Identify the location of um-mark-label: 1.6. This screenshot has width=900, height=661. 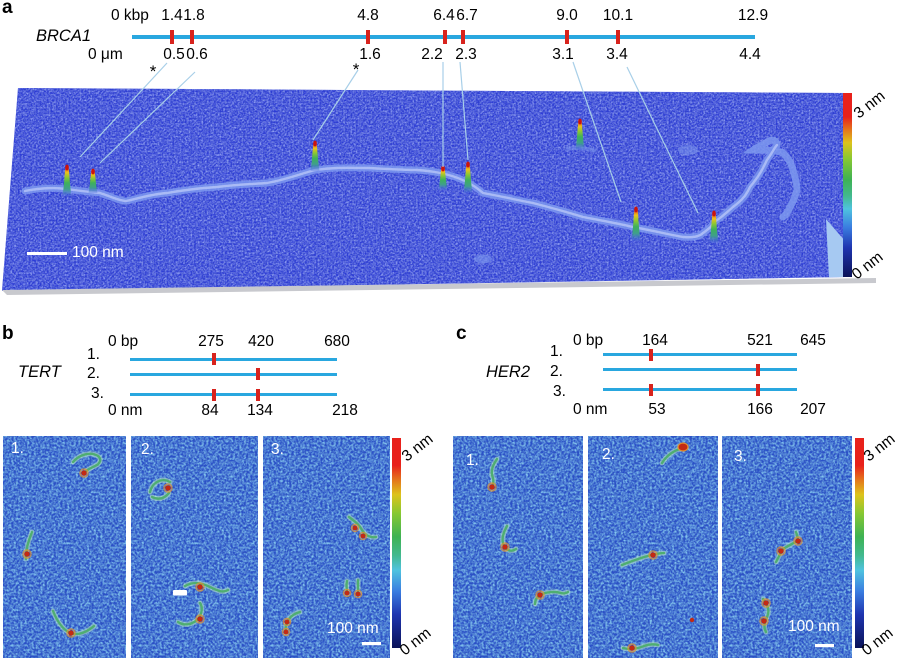
(370, 54).